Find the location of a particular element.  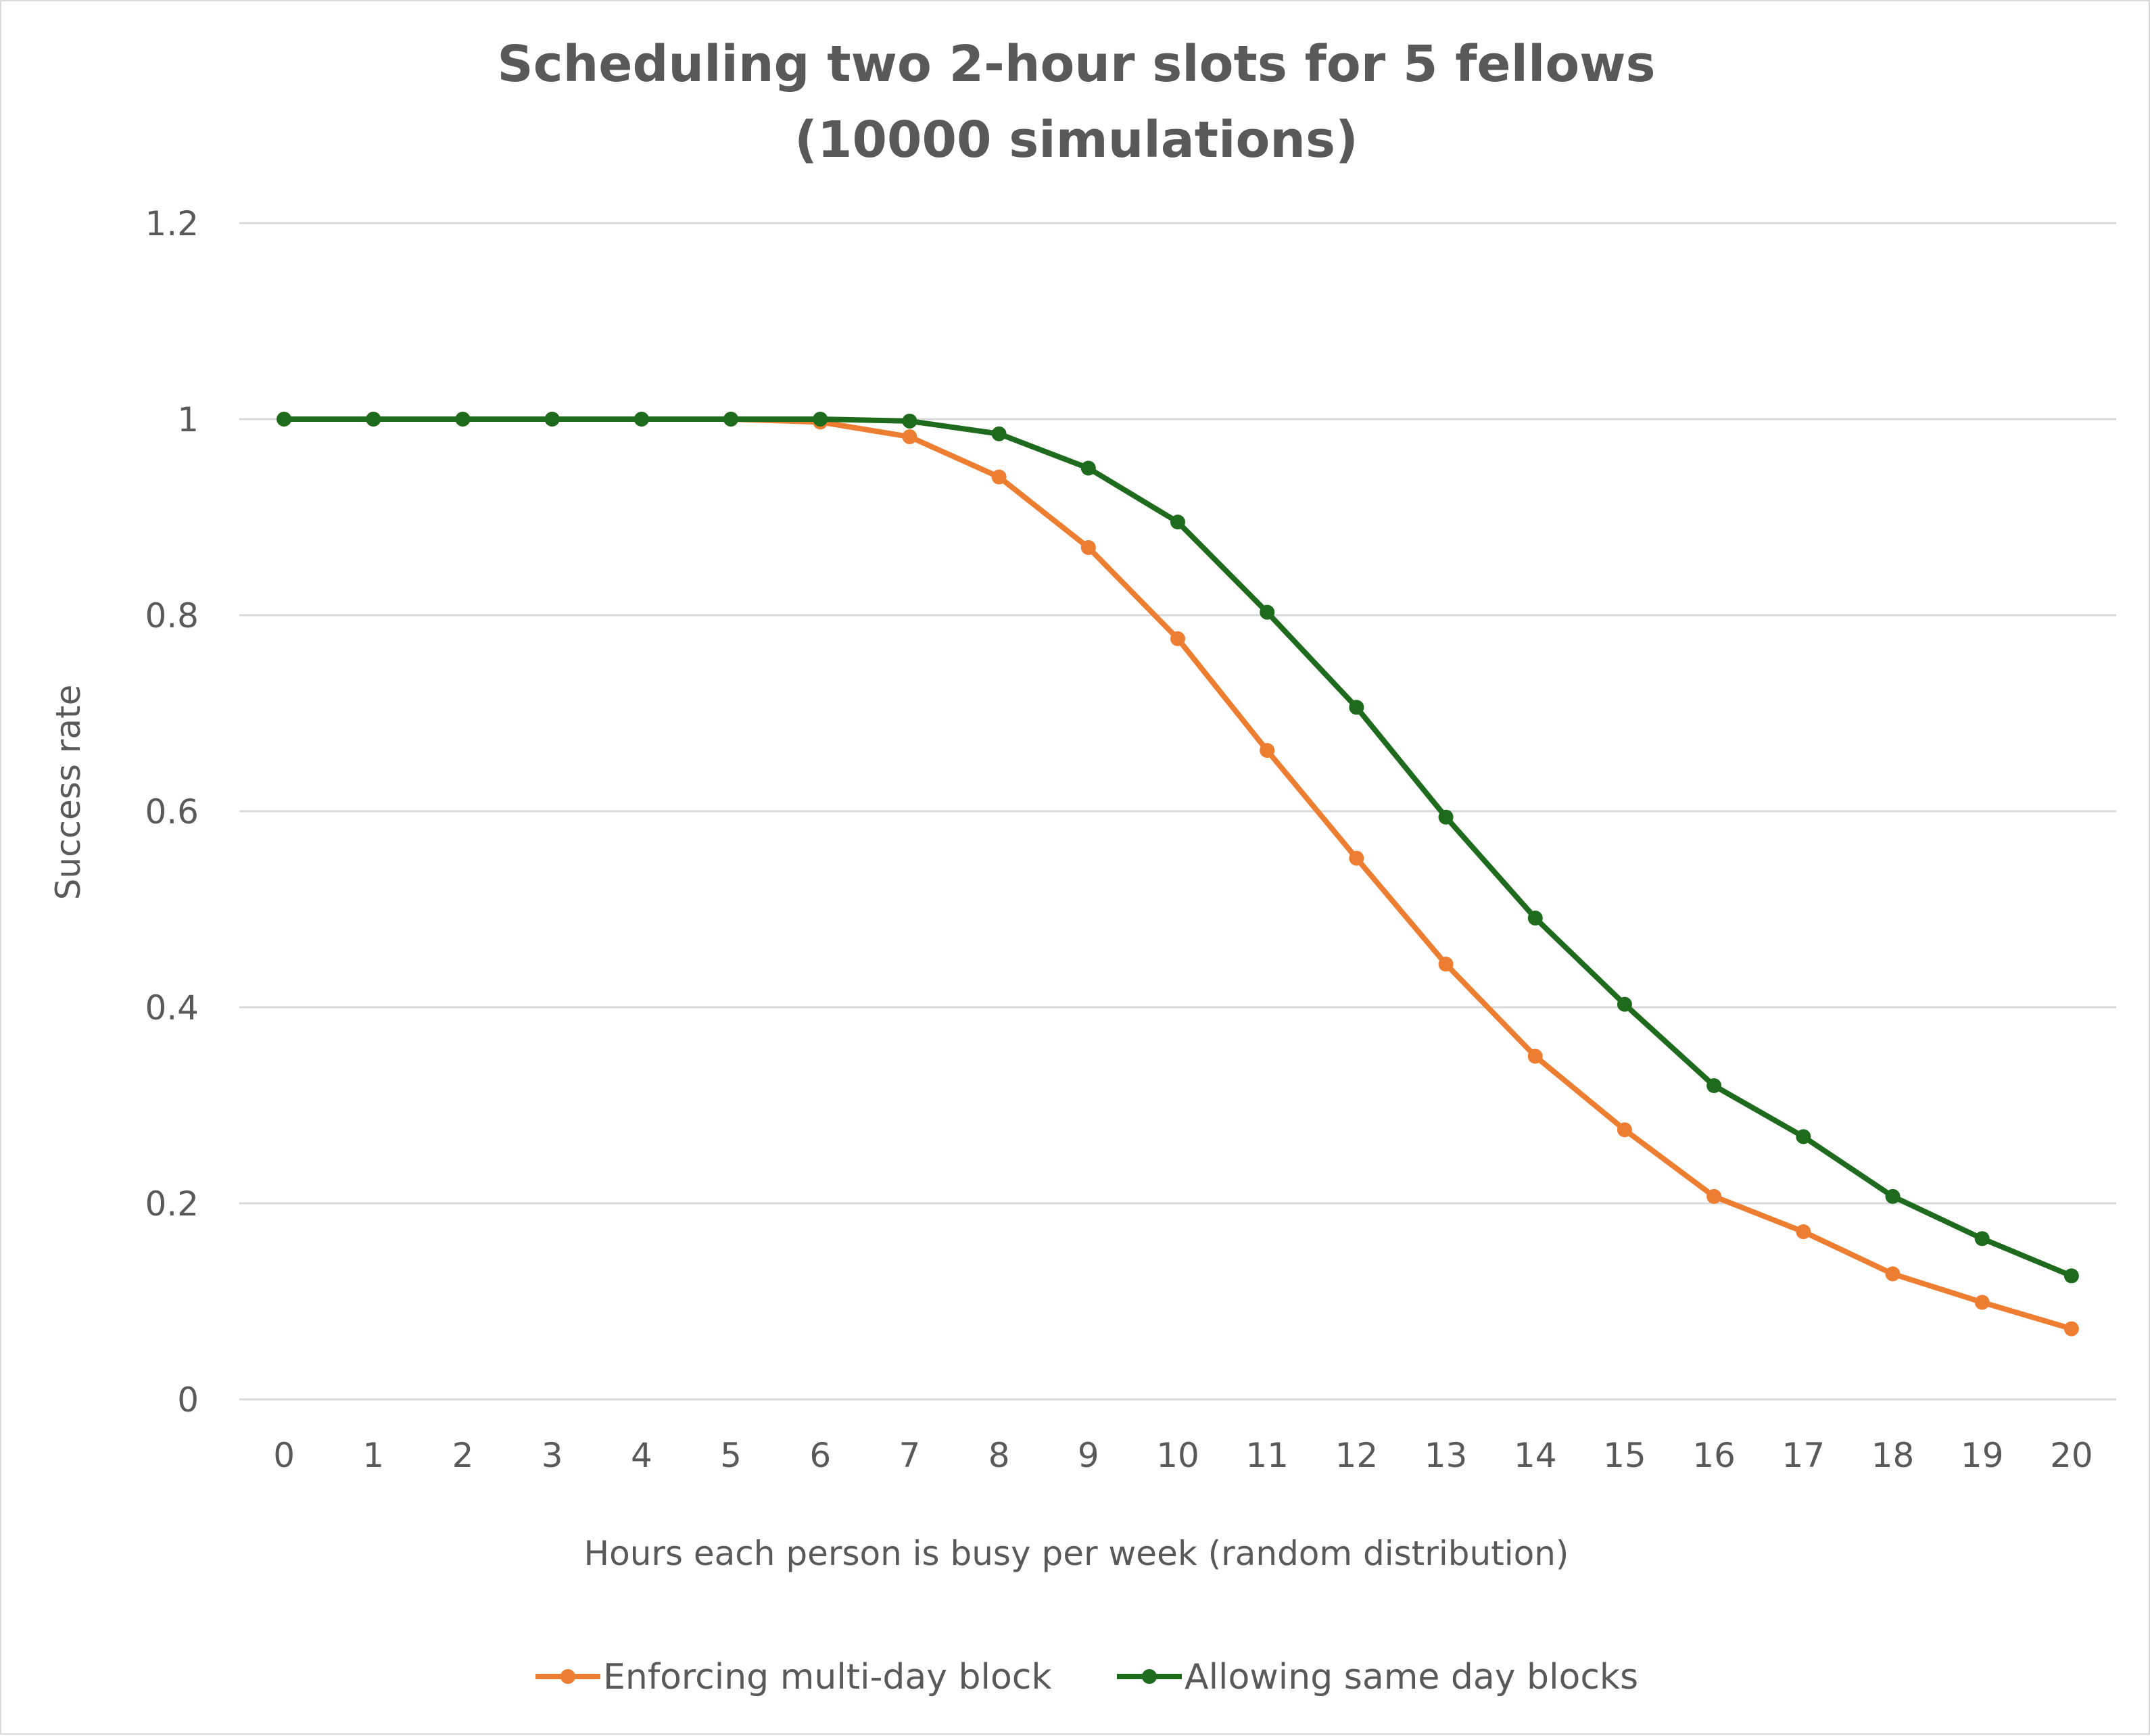

x-tick-label: 10 is located at coordinates (1177, 1455).